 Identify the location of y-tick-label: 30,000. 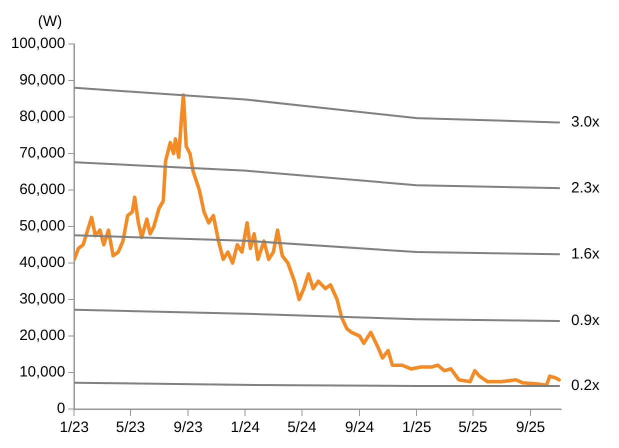
(42, 299).